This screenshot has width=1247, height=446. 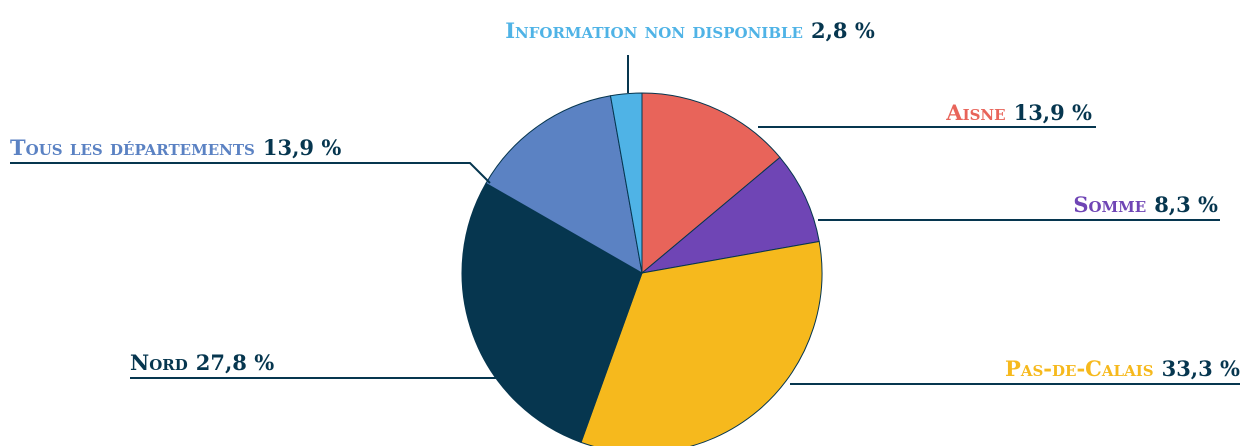 I want to click on slice-label: Nord 27,8 %, so click(x=202, y=362).